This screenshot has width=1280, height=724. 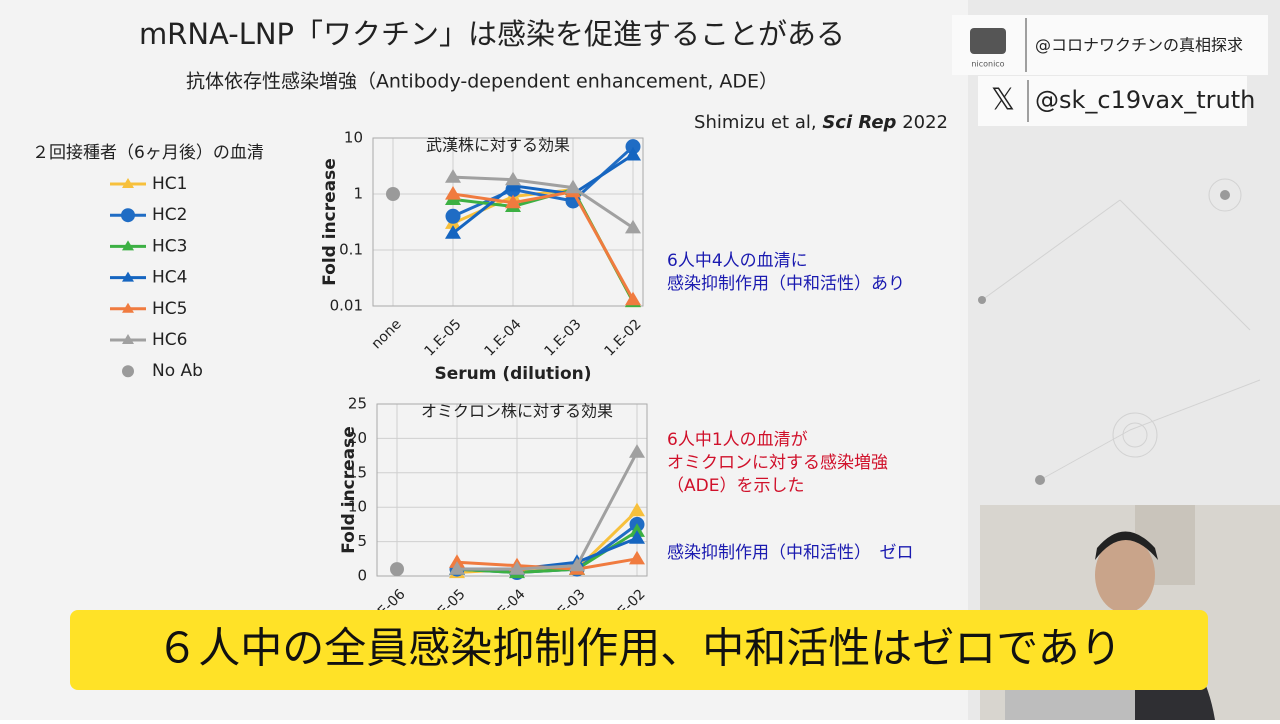 What do you see at coordinates (786, 284) in the screenshot?
I see `annotation: 感染抑制作用（中和活性）あり` at bounding box center [786, 284].